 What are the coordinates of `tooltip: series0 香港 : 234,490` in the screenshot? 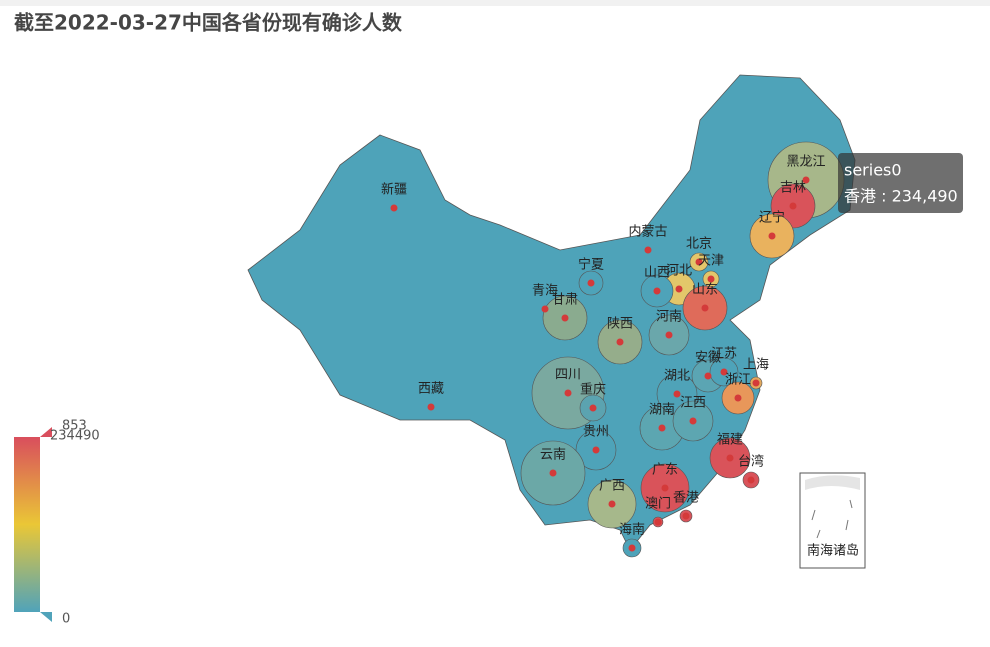 It's located at (900, 183).